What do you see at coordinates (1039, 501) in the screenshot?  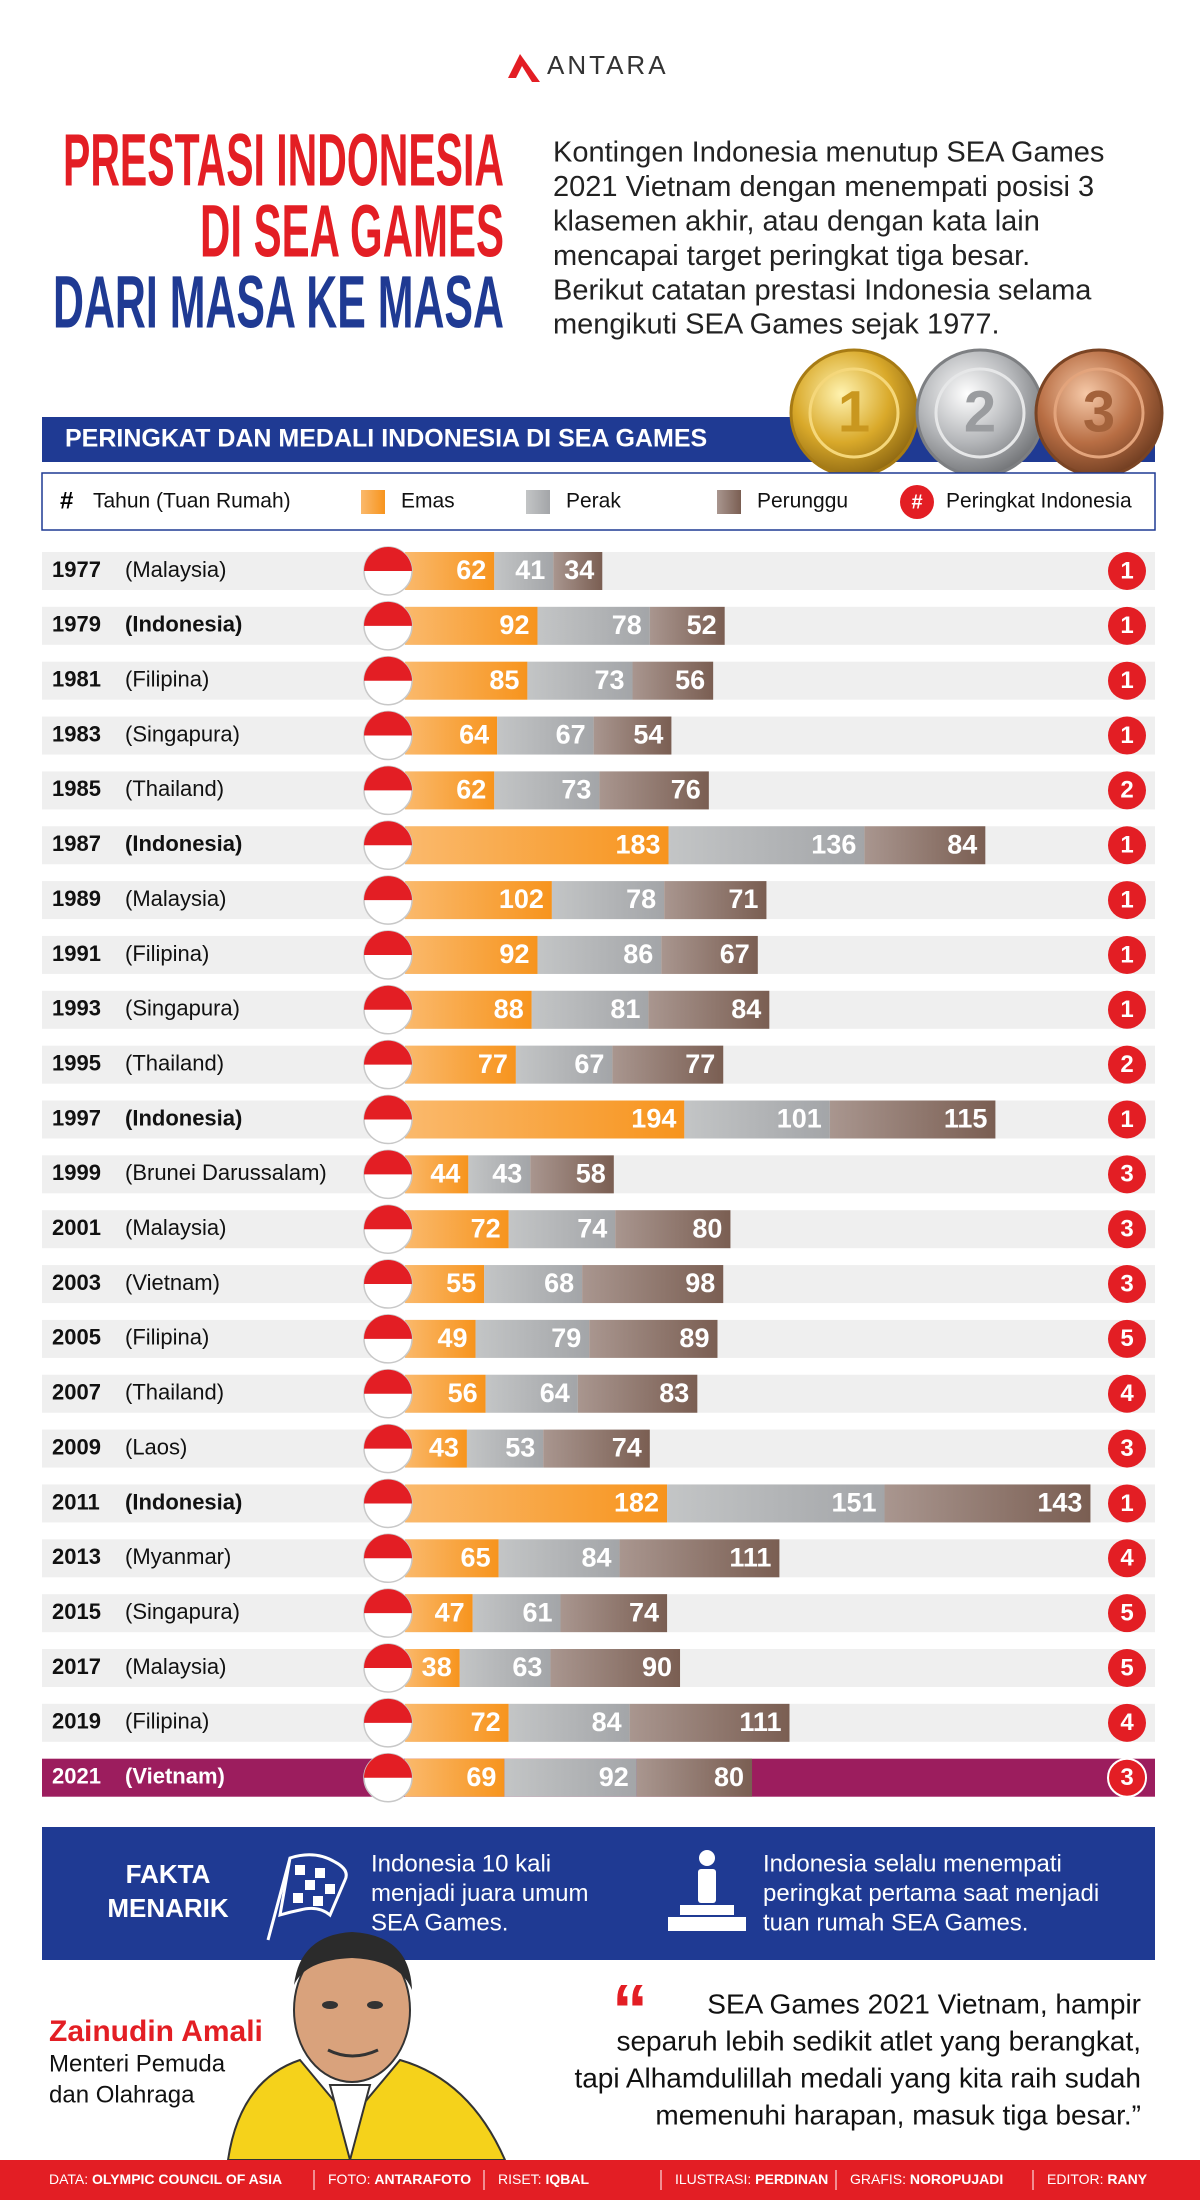 I see `legend-label: Peringkat Indonesia` at bounding box center [1039, 501].